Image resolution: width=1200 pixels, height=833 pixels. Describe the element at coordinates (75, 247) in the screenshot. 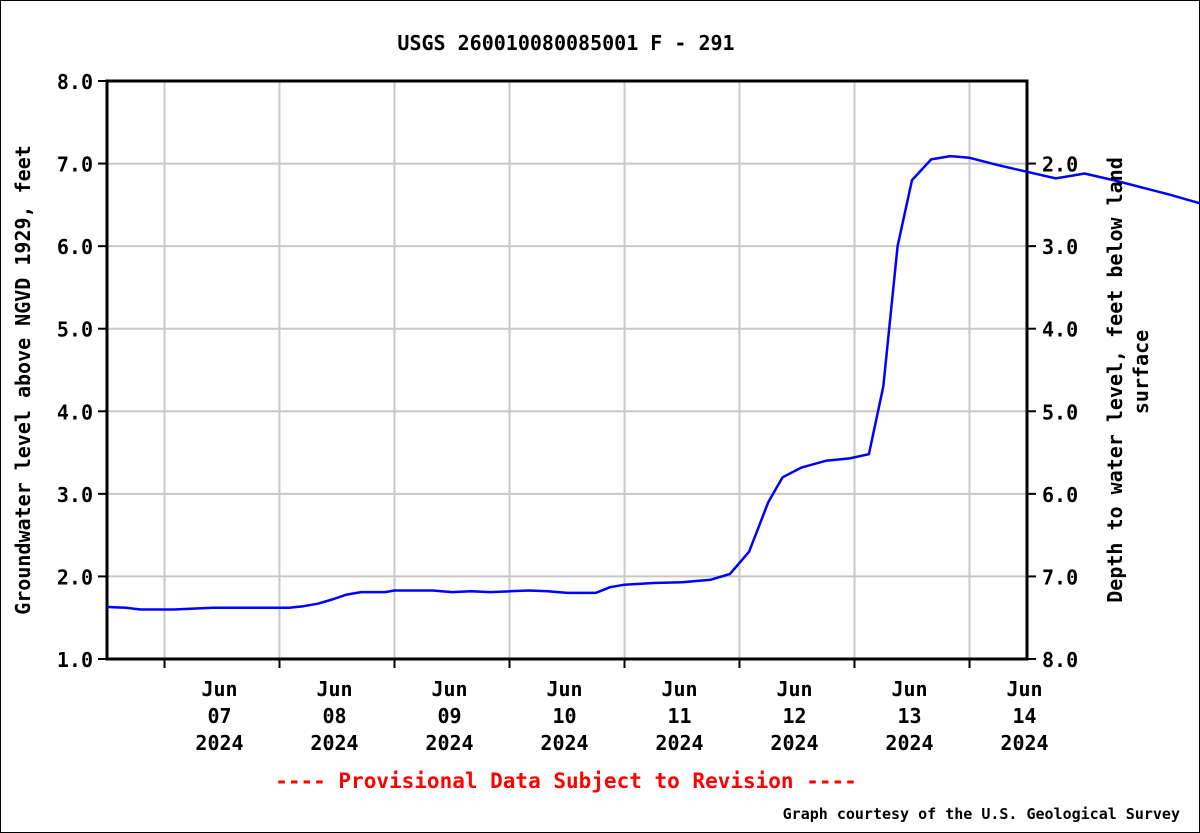

I see `y-tick-label: 6.0` at that location.